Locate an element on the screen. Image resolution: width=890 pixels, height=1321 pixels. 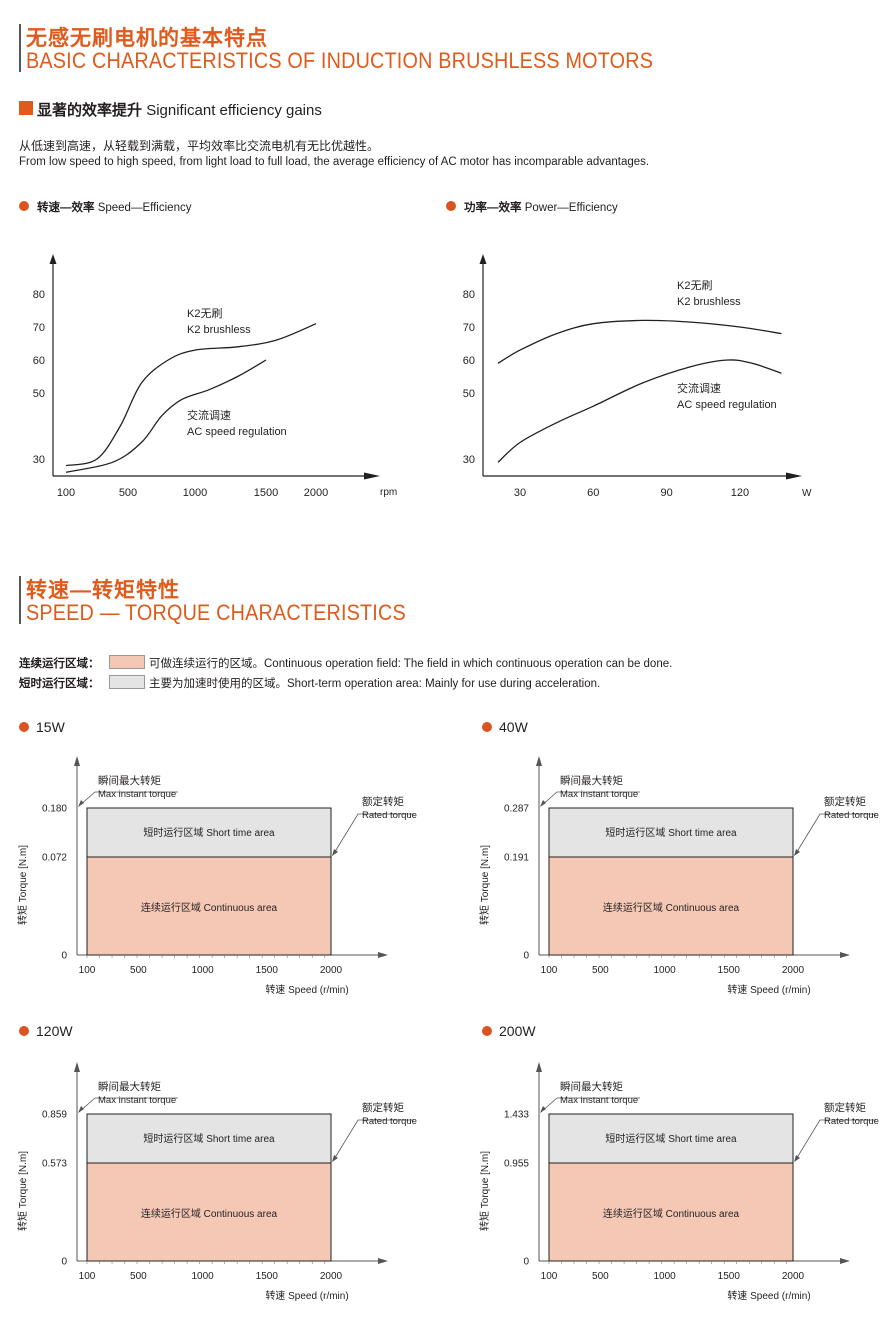
subtitle: 显著的效率提升 Significant efficiency gains is located at coordinates (179, 109).